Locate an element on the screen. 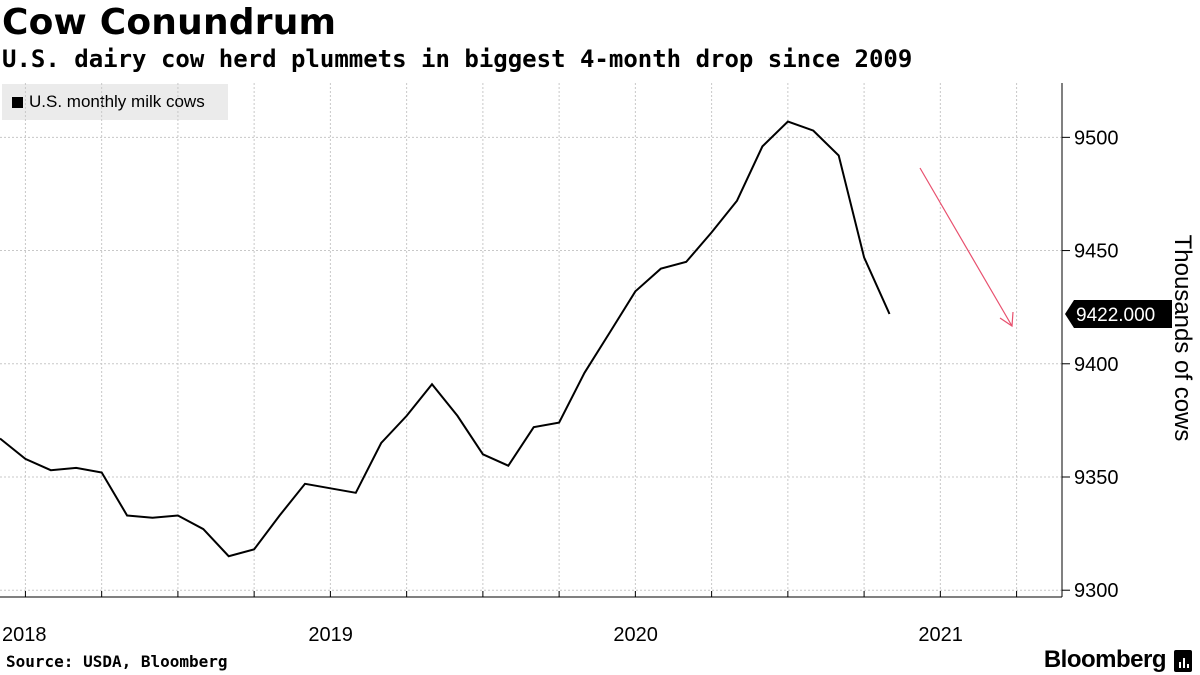  x-tick-label: 2019 is located at coordinates (330, 635).